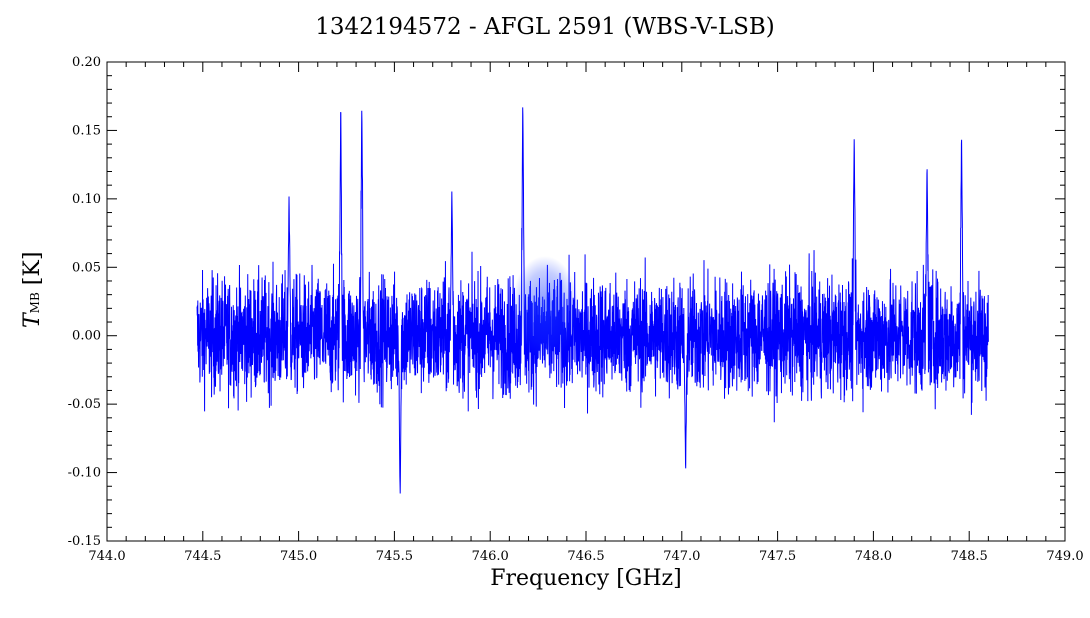 Image resolution: width=1090 pixels, height=618 pixels. Describe the element at coordinates (84, 541) in the screenshot. I see `y-tick-label: -0.15` at that location.